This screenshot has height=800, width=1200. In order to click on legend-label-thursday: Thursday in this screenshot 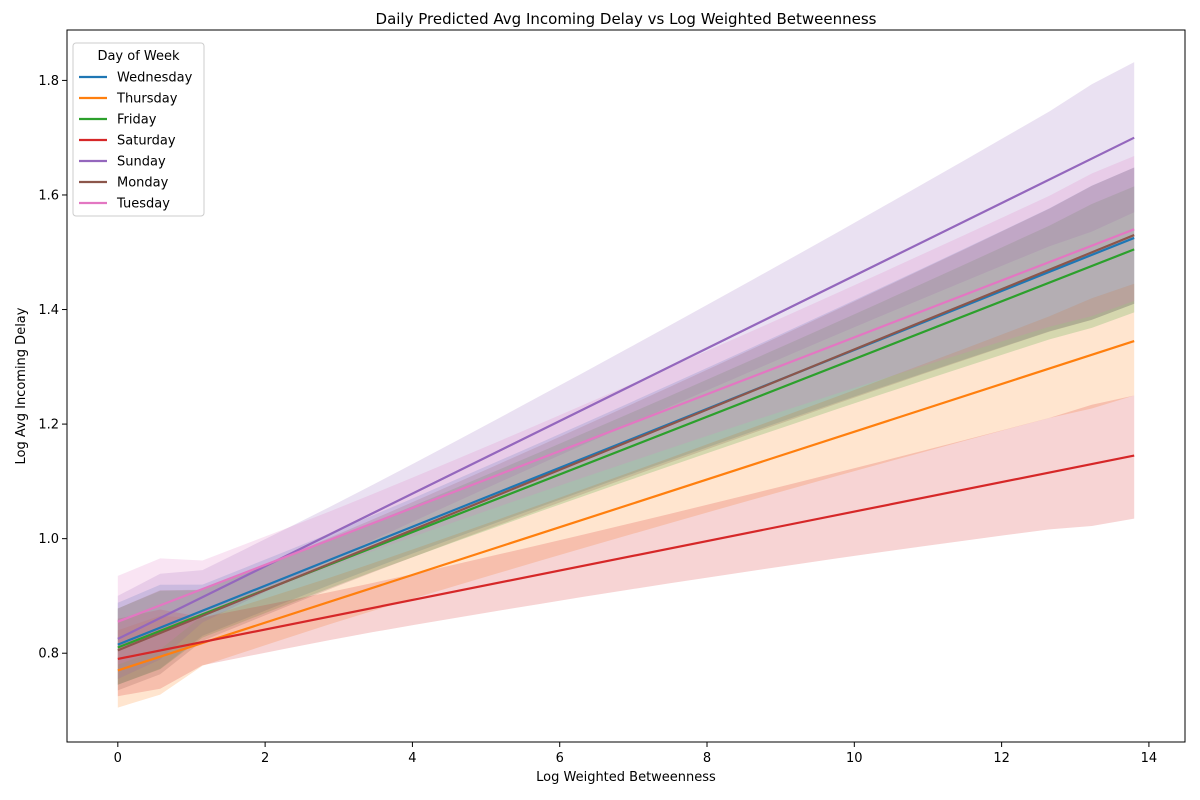, I will do `click(147, 99)`.